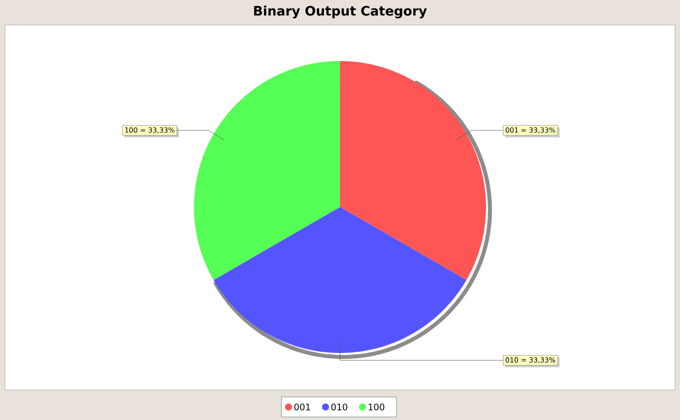 The image size is (680, 420). I want to click on chart-title: Binary Output Category, so click(340, 12).